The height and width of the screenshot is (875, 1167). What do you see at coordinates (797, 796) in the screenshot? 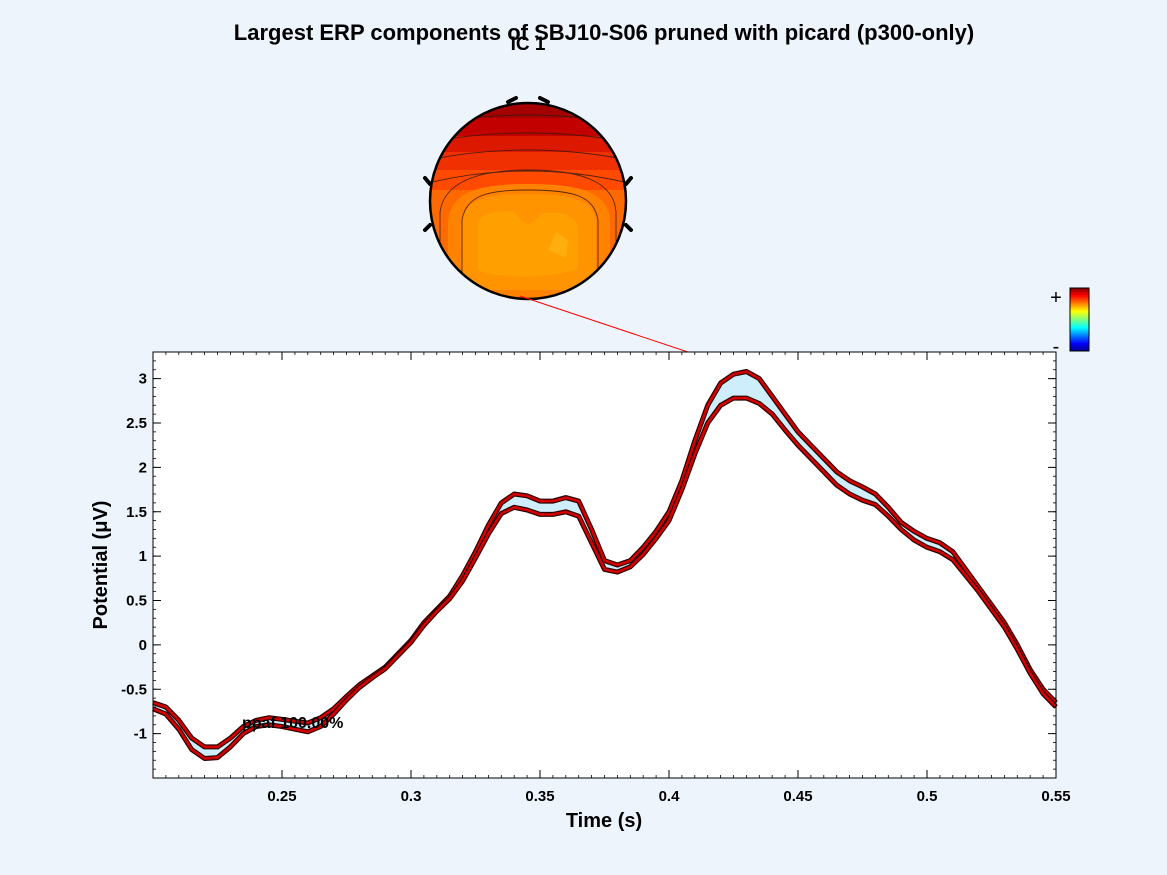
I see `x-tick-label: 0.45` at bounding box center [797, 796].